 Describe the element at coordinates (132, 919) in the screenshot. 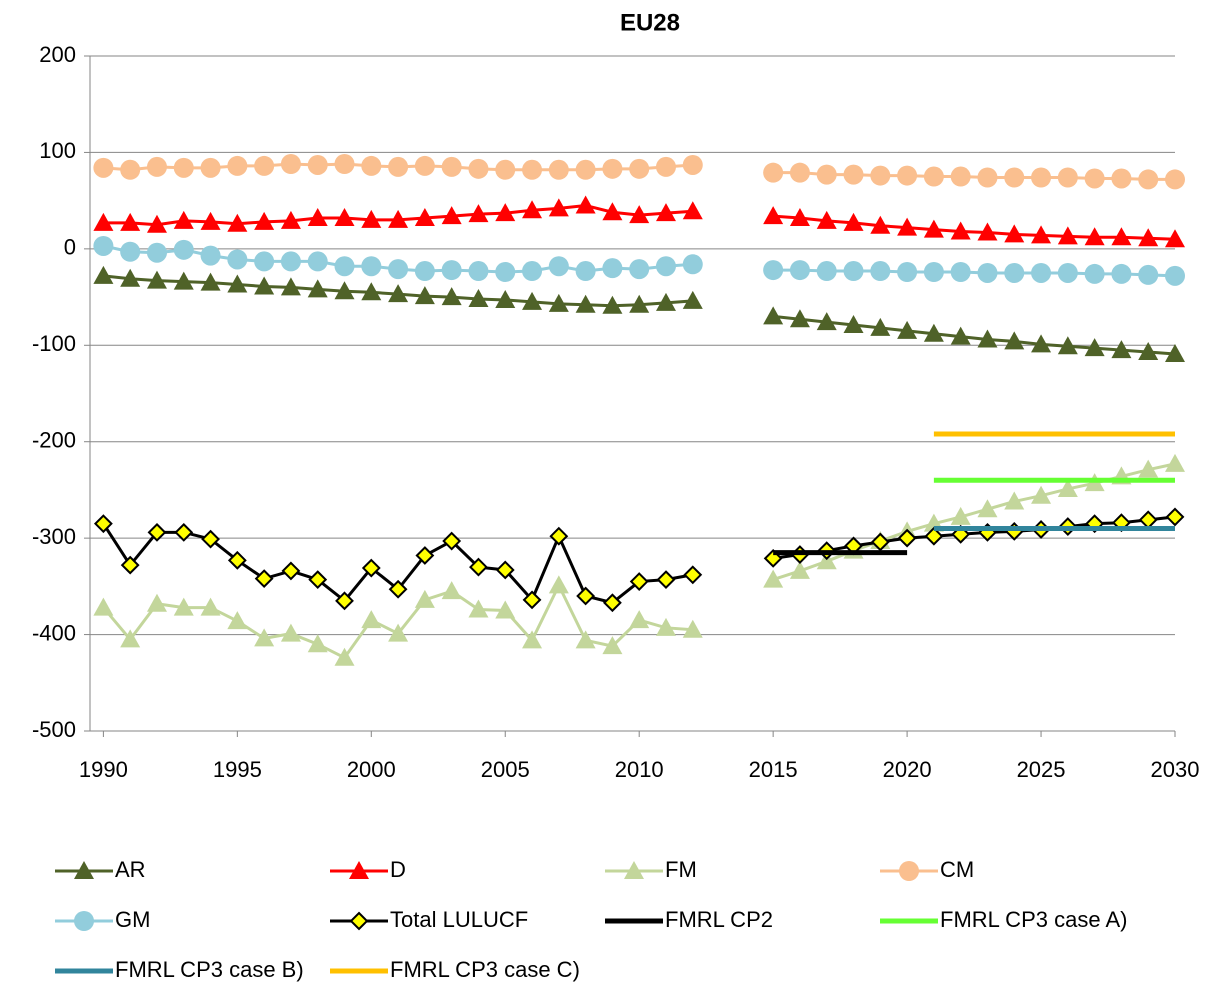

I see `legend-label: GM` at that location.